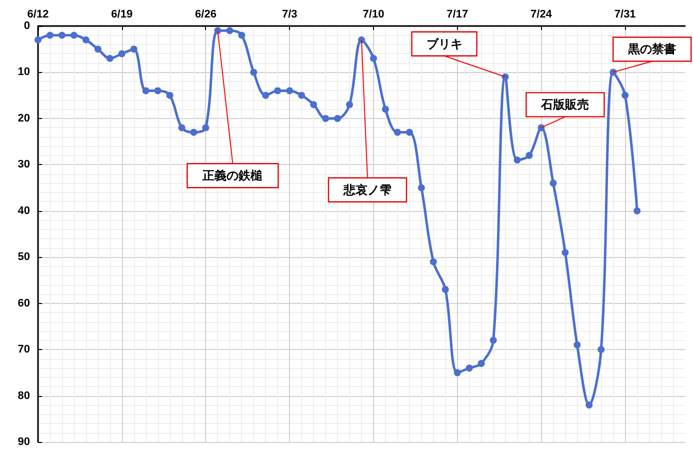 Image resolution: width=693 pixels, height=454 pixels. I want to click on x-tick-label: 7/10, so click(373, 14).